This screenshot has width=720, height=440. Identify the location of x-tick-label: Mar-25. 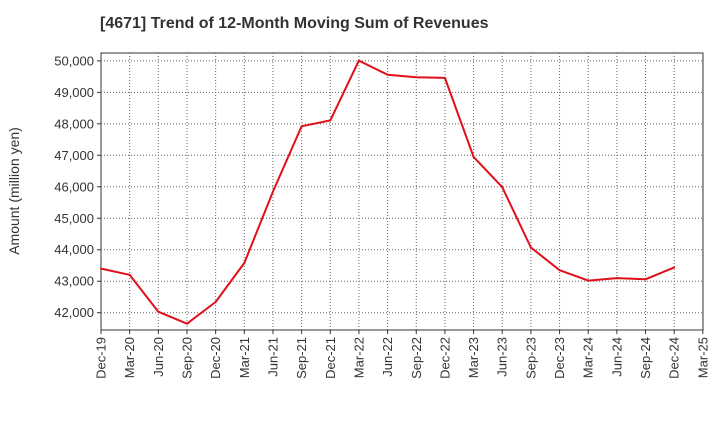
(702, 357).